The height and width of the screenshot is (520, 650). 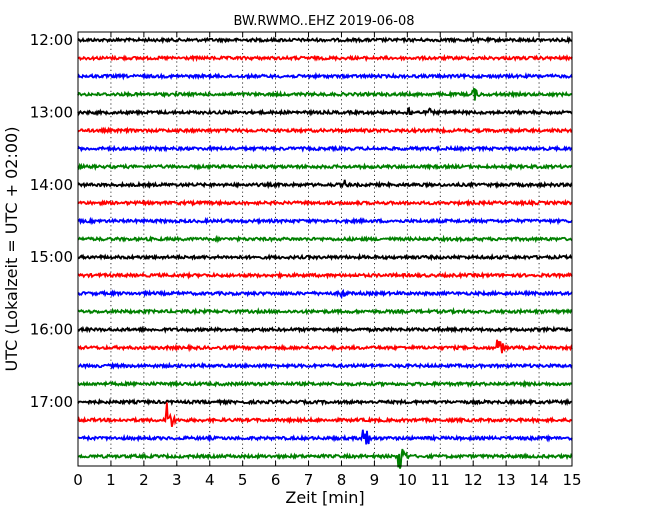 I want to click on x-tick-label: 11, so click(x=440, y=480).